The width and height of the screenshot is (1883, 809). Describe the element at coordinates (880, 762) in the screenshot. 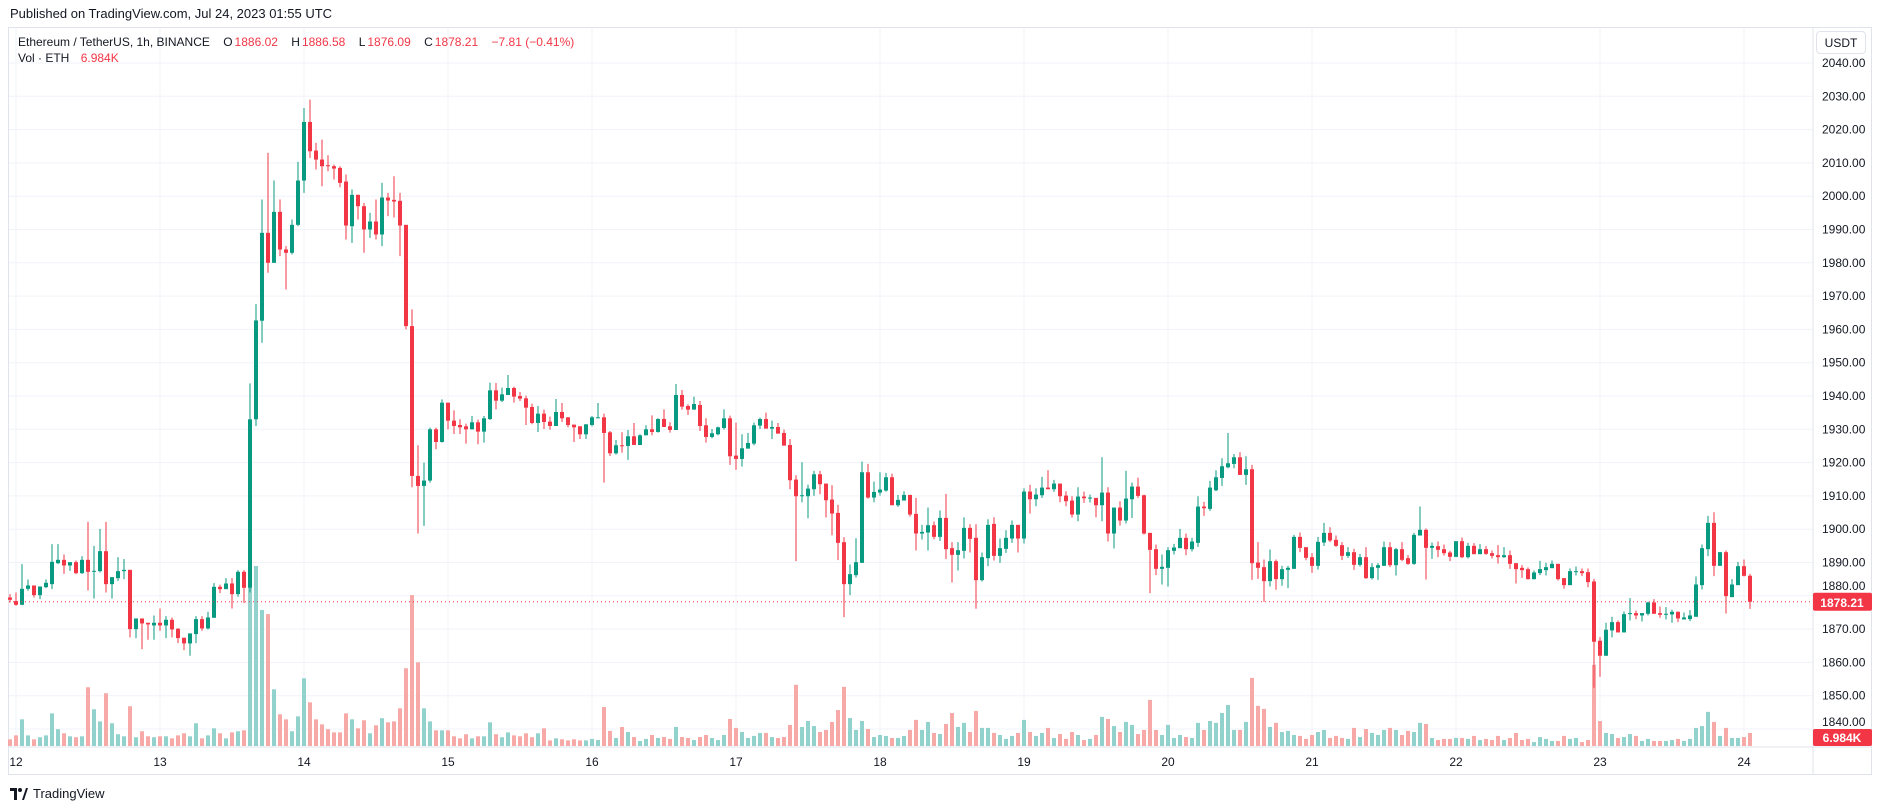

I see `date-tick-label: 18` at that location.